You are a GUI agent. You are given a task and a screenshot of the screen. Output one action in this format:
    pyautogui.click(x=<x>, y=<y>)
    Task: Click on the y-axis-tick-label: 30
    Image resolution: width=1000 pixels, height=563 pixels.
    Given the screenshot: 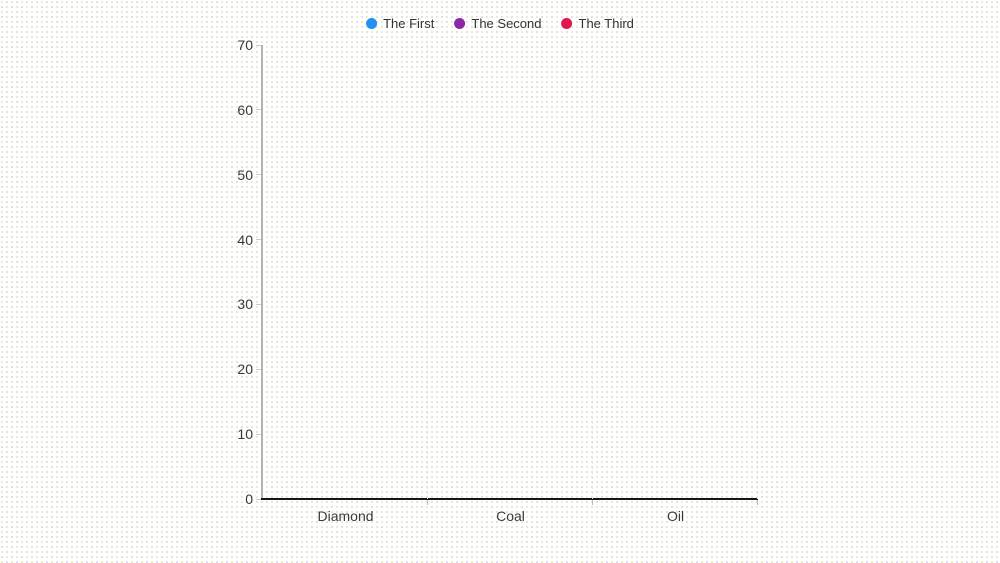 What is the action you would take?
    pyautogui.click(x=245, y=304)
    